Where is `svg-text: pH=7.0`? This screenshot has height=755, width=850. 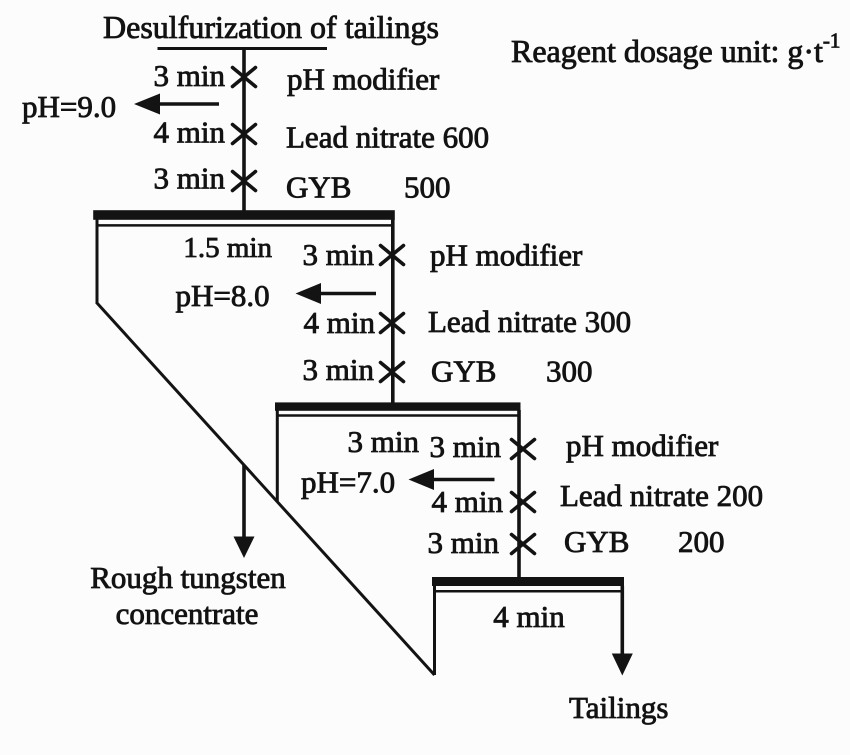 svg-text: pH=7.0 is located at coordinates (348, 482).